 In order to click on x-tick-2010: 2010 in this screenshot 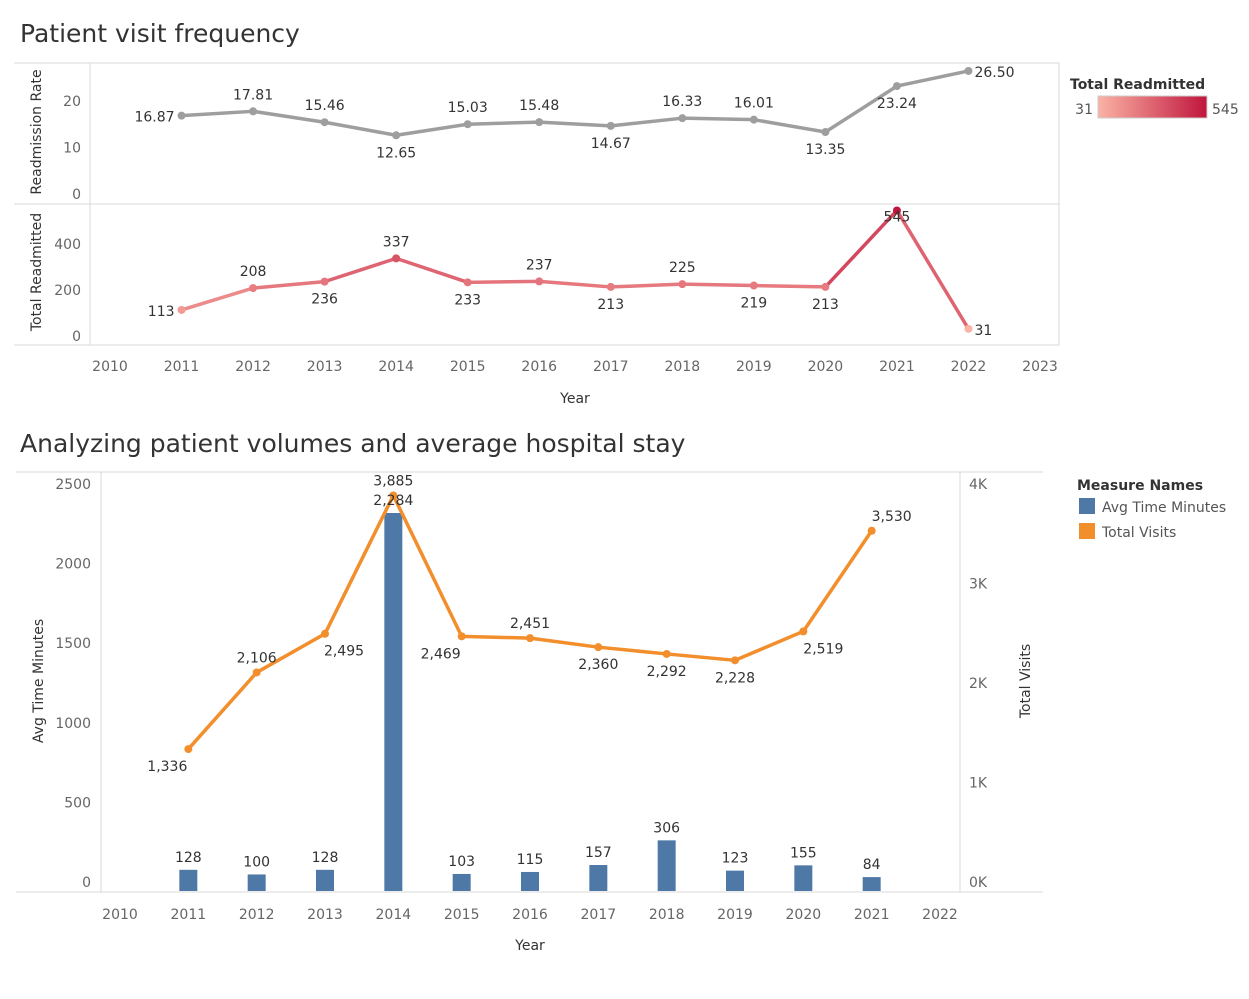, I will do `click(110, 367)`.